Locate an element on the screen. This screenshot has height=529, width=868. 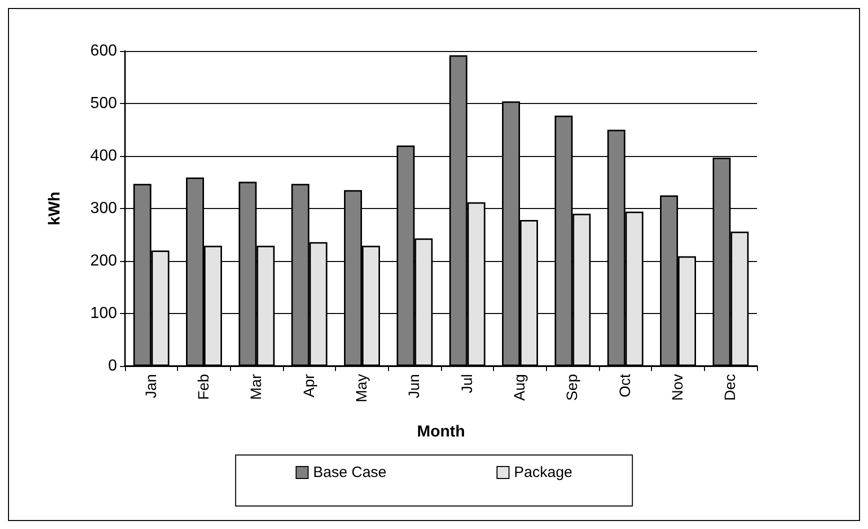
legend-label: Package is located at coordinates (543, 472).